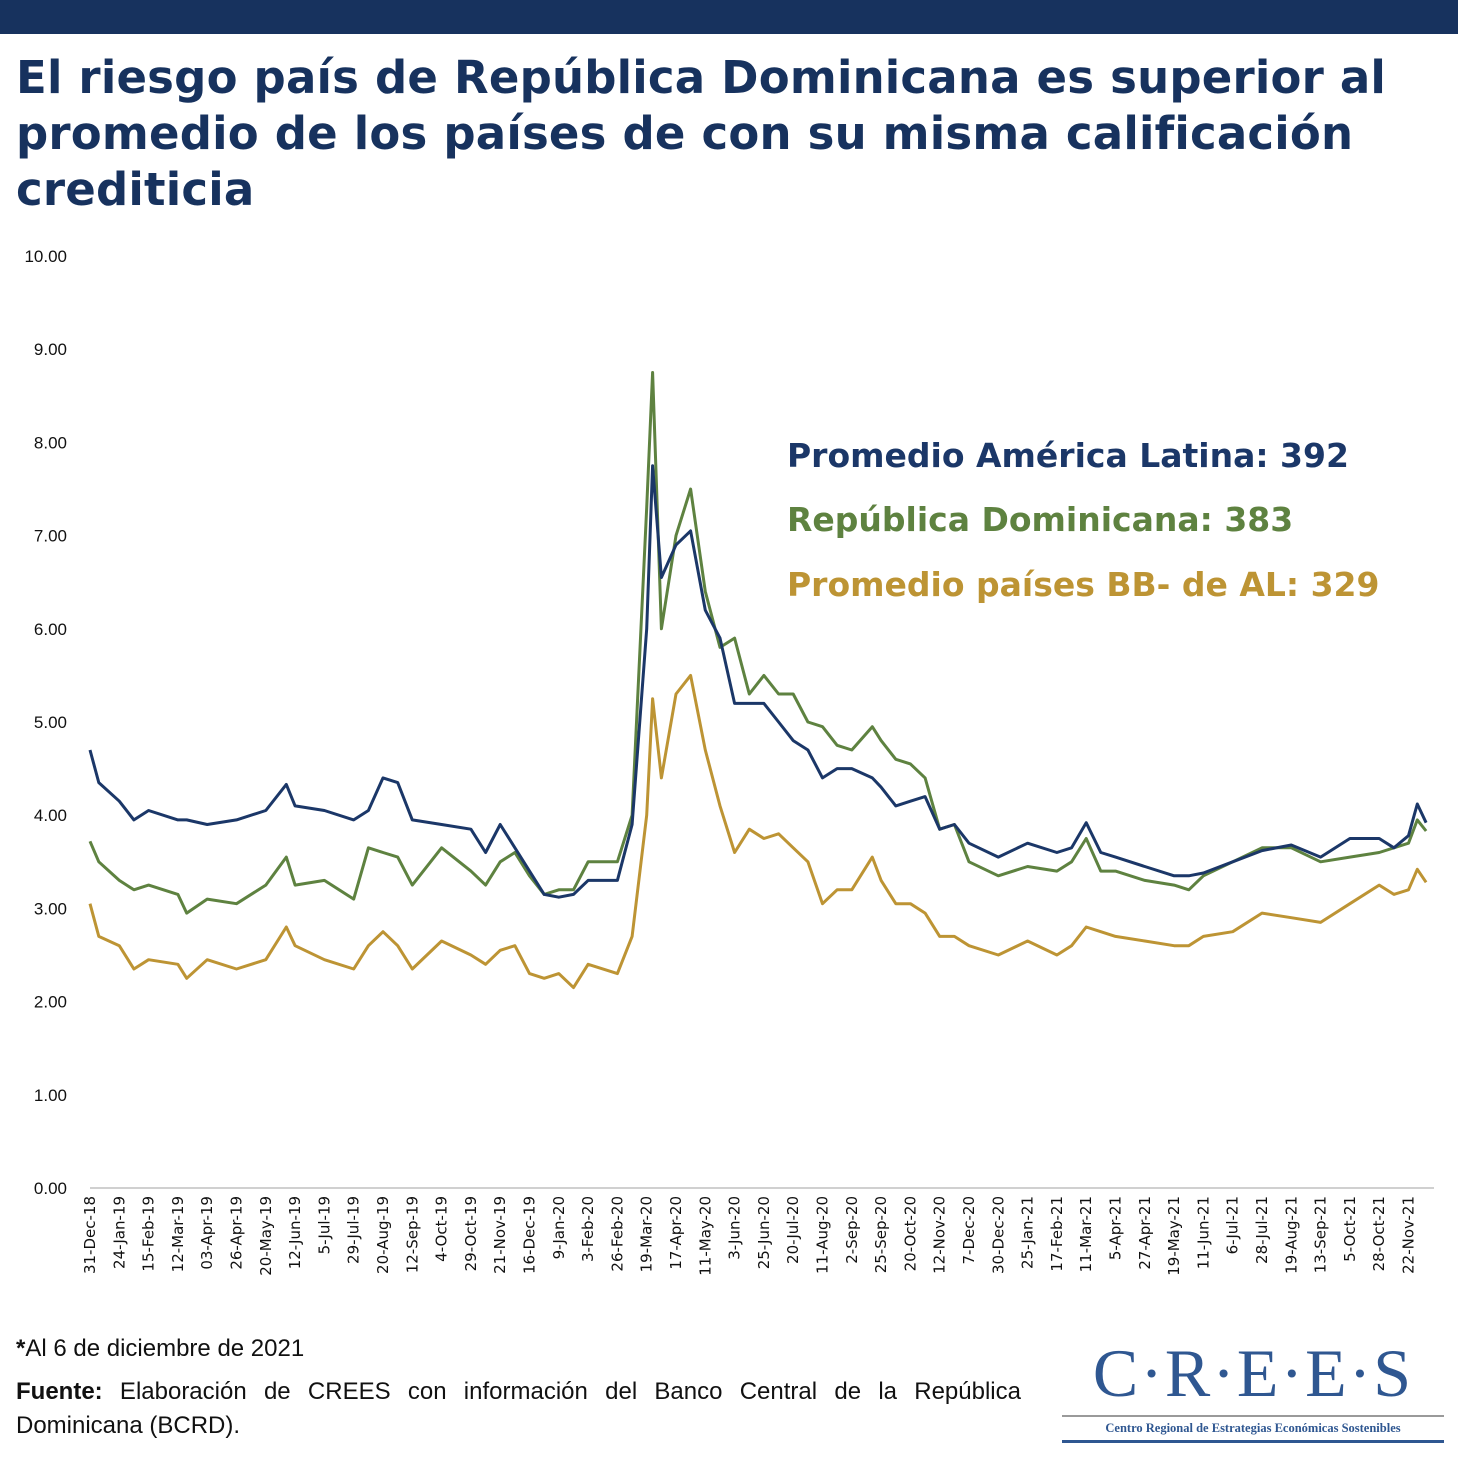  Describe the element at coordinates (764, 1232) in the screenshot. I see `x-tick-label: 25-Jun-20` at that location.